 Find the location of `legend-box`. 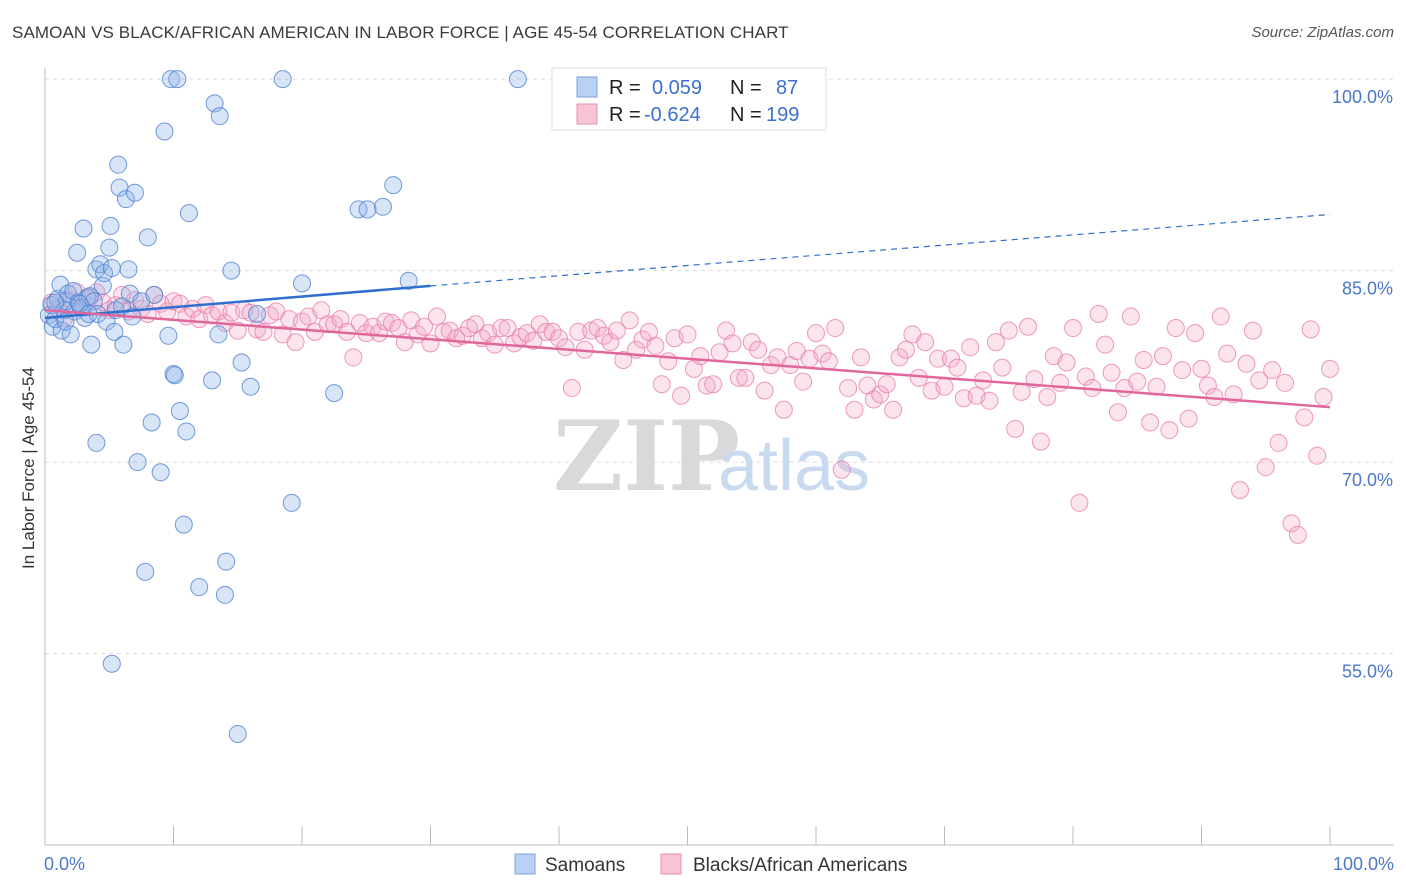

legend-box is located at coordinates (689, 99).